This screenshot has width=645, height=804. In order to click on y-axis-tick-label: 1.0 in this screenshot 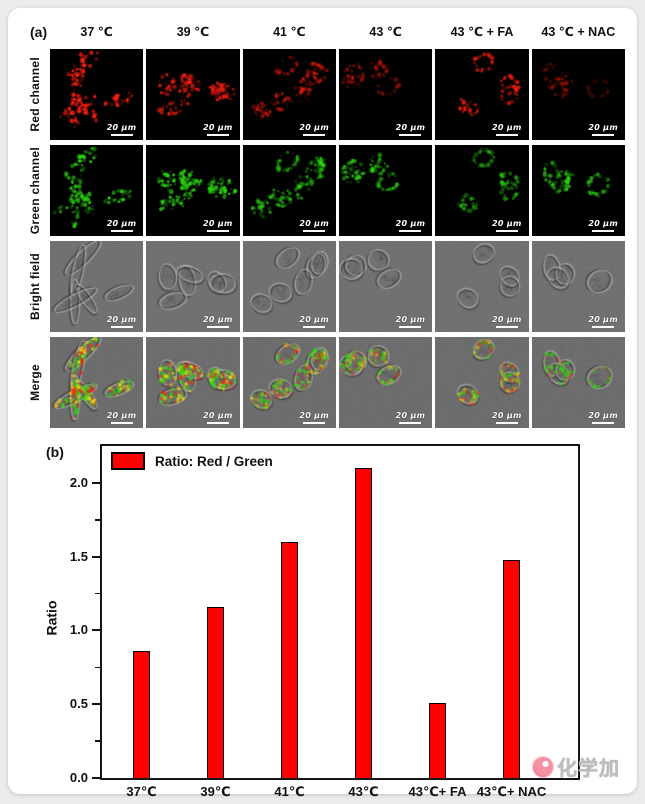, I will do `click(78, 630)`.